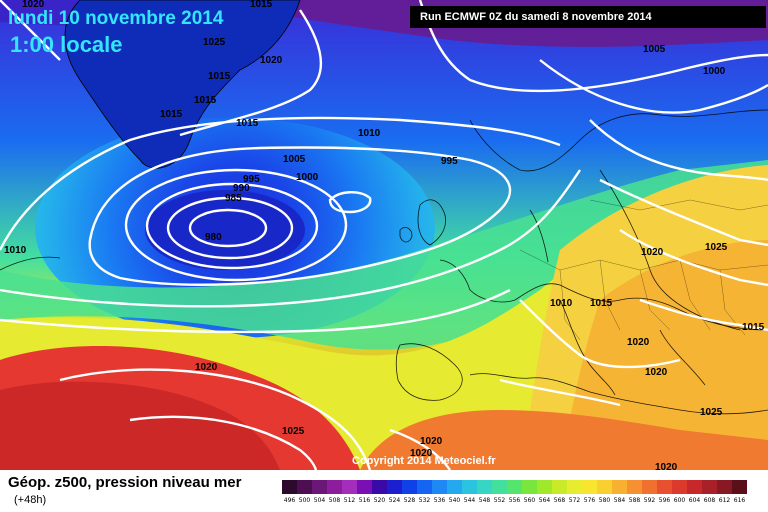 The image size is (768, 512). Describe the element at coordinates (529, 500) in the screenshot. I see `color-scale-tick: 560` at that location.